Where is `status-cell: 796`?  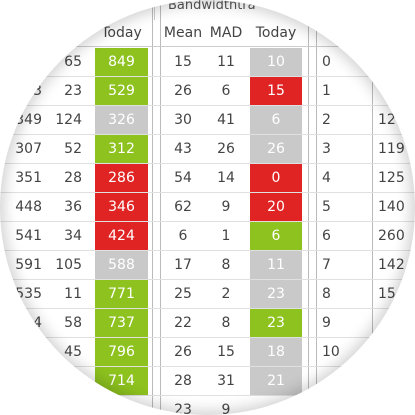 status-cell: 796 is located at coordinates (121, 352).